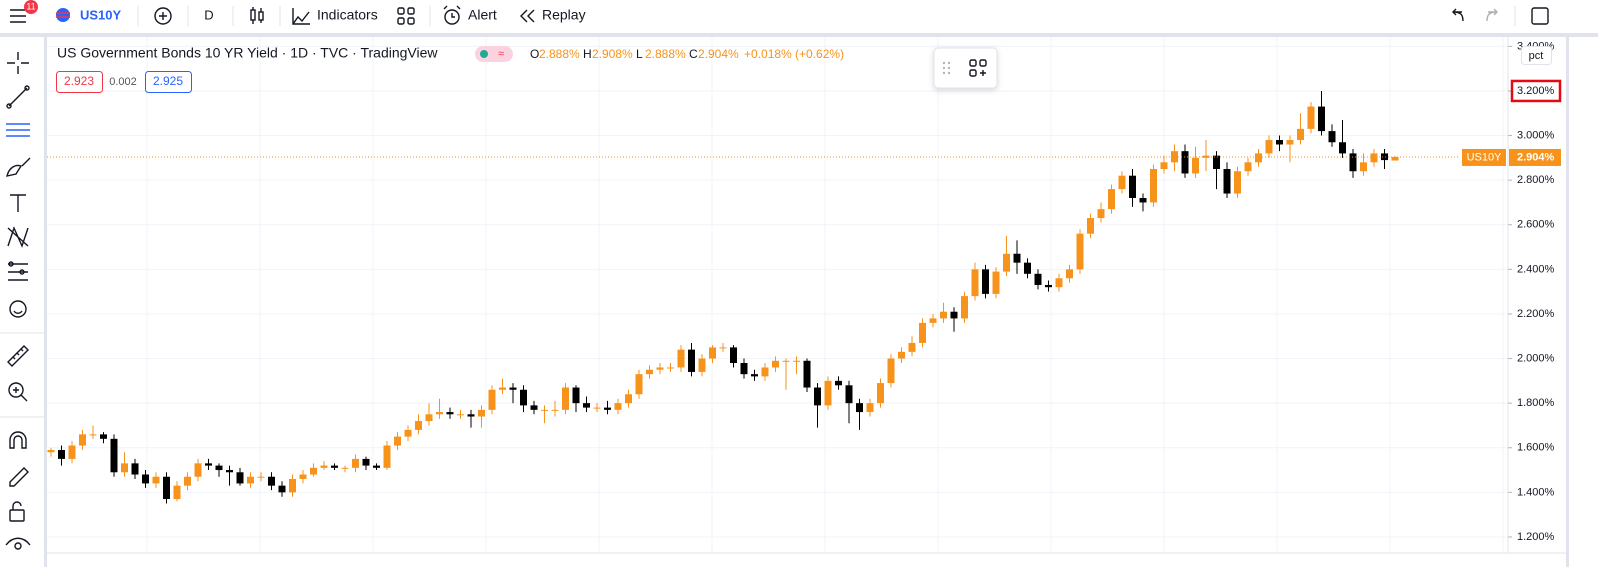  I want to click on ask-value: 2.925, so click(168, 81).